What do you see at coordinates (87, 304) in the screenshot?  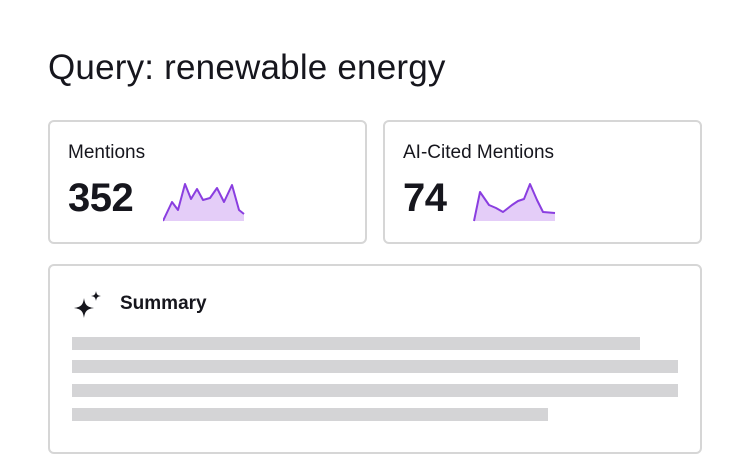 I see `sparkle-icon` at bounding box center [87, 304].